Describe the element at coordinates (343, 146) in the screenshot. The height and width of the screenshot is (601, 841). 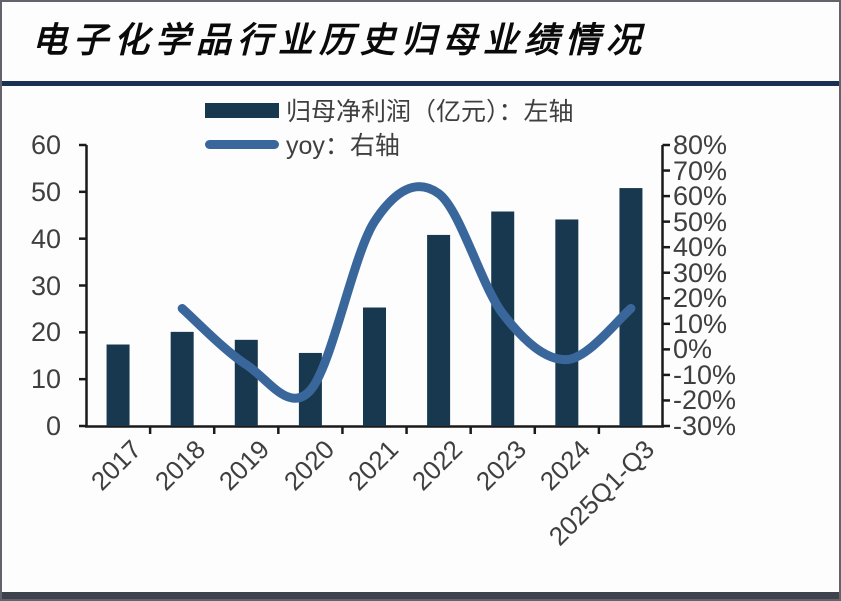
I see `legend-label-line: yoy：右轴` at that location.